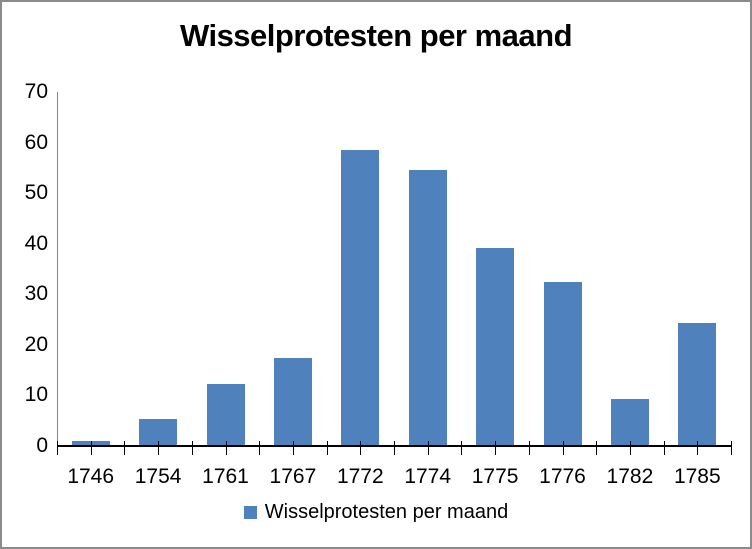 The image size is (752, 549). I want to click on x-axis-label-1746: 1746, so click(91, 476).